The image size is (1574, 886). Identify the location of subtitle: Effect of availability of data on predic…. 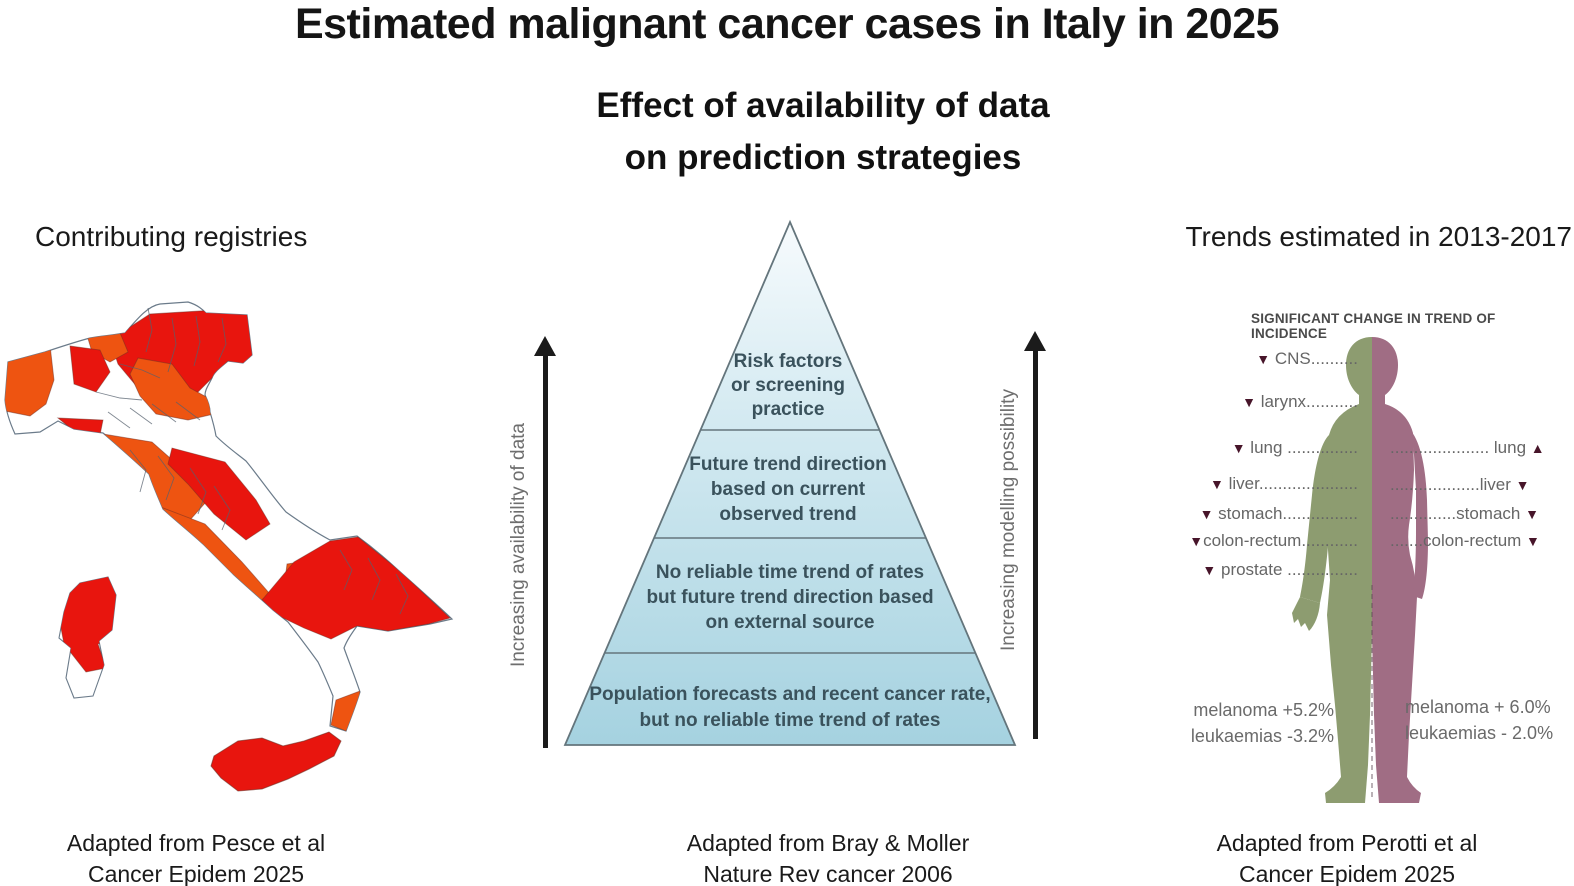
(823, 131).